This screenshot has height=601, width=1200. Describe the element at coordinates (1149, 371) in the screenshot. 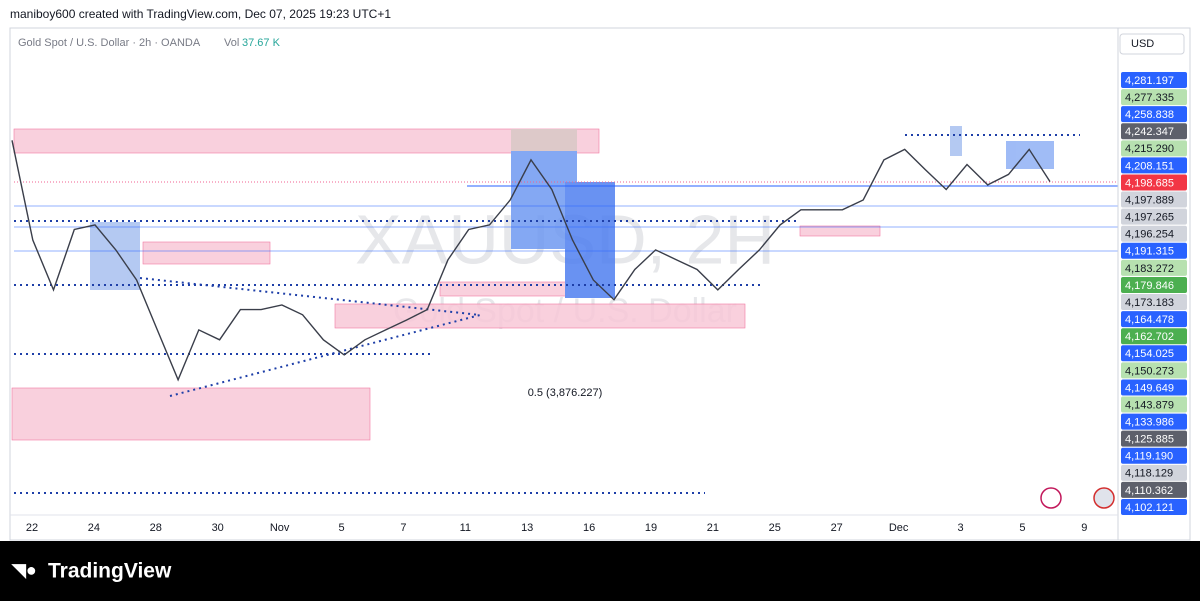

I see `price-label: 4,150.273` at that location.